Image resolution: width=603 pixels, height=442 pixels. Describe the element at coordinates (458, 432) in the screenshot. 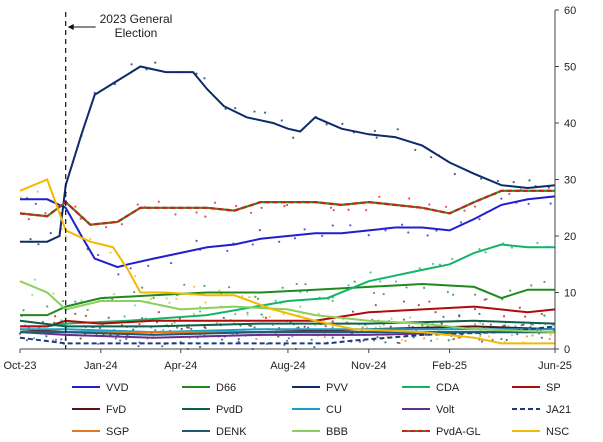

I see `legend-label-pvda-gl: PvdA-GL` at that location.